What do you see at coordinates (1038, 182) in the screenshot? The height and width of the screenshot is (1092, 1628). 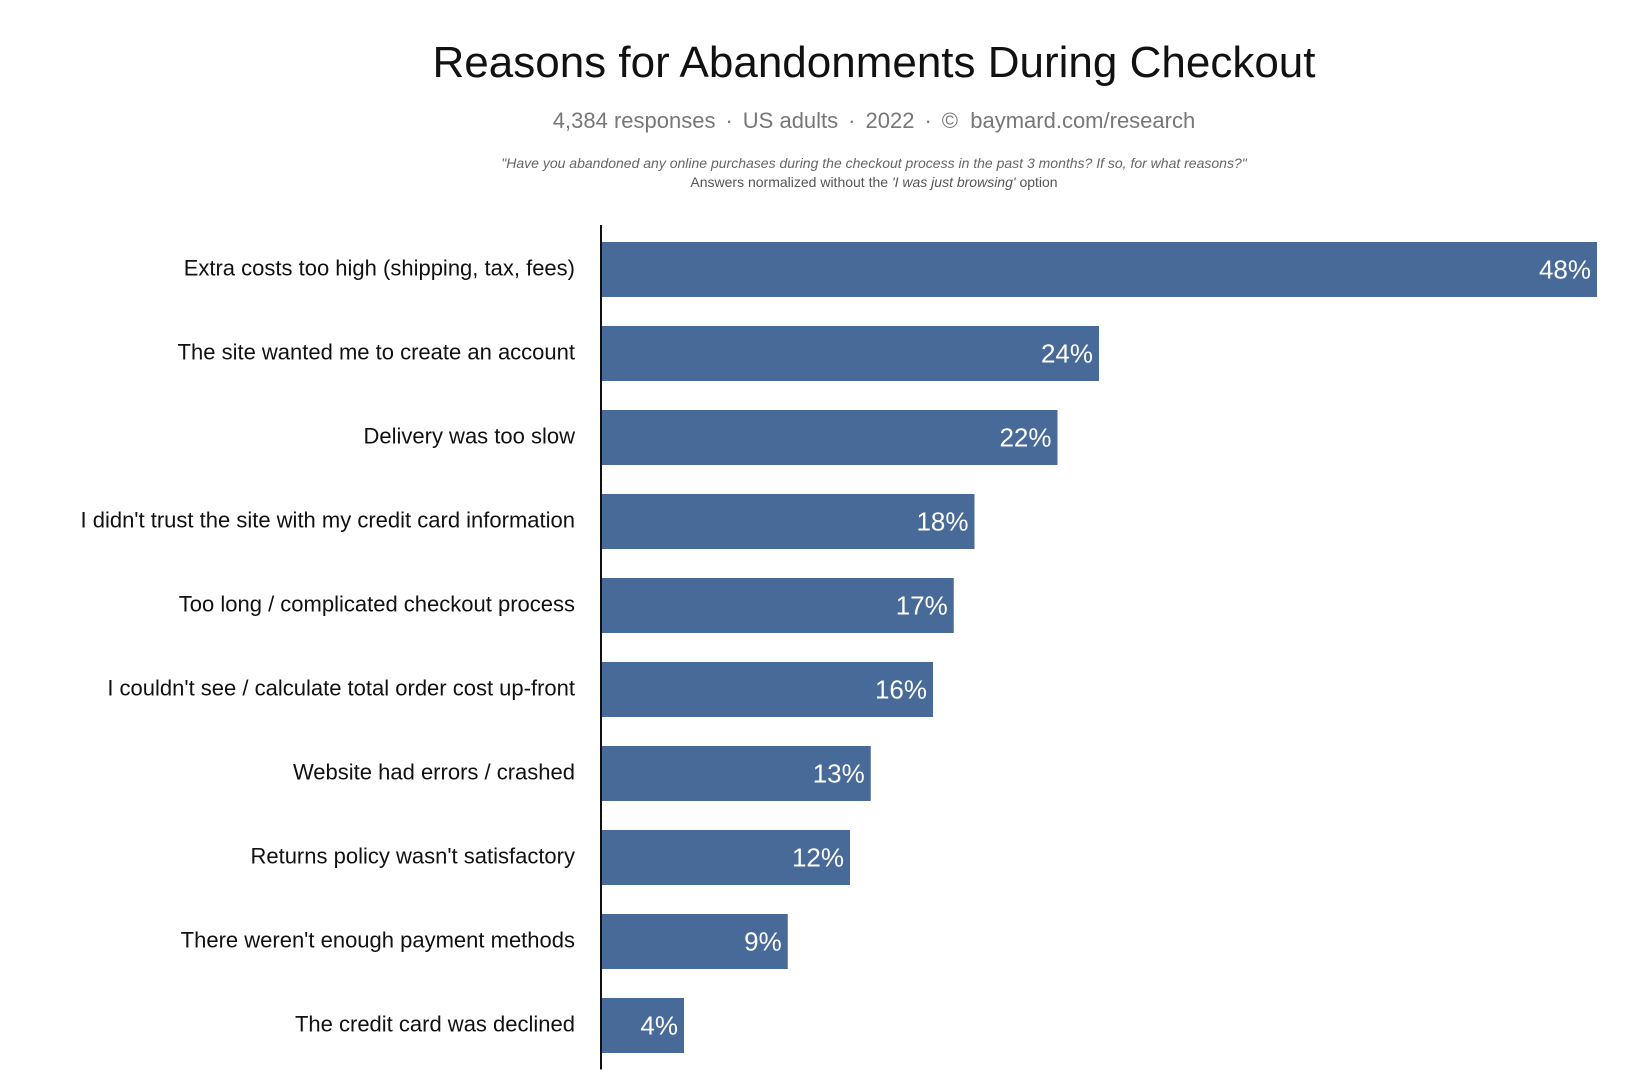 I see `note-suffix: option` at bounding box center [1038, 182].